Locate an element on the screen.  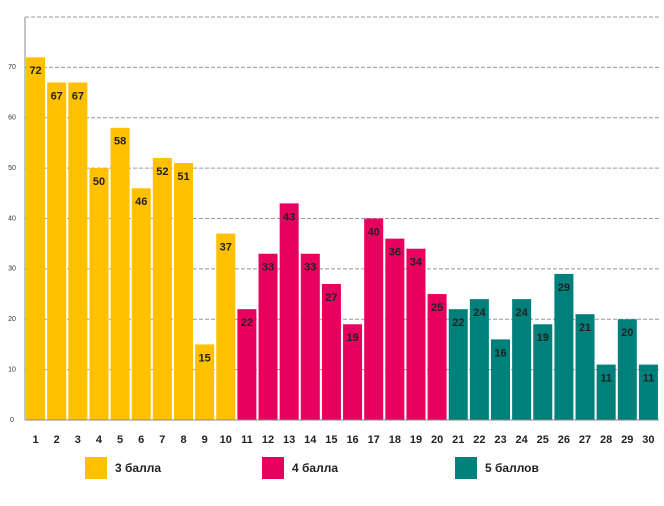
x-tick-label: 5 is located at coordinates (120, 440).